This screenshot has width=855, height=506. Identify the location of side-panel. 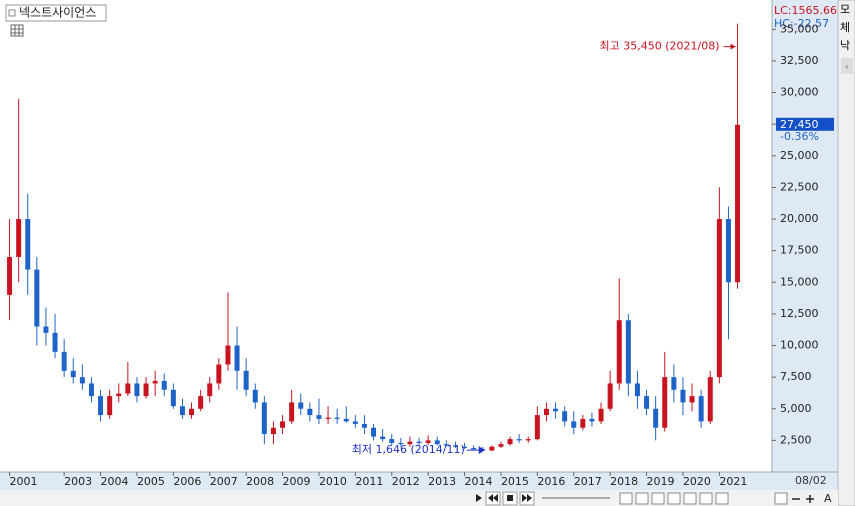
(846, 253).